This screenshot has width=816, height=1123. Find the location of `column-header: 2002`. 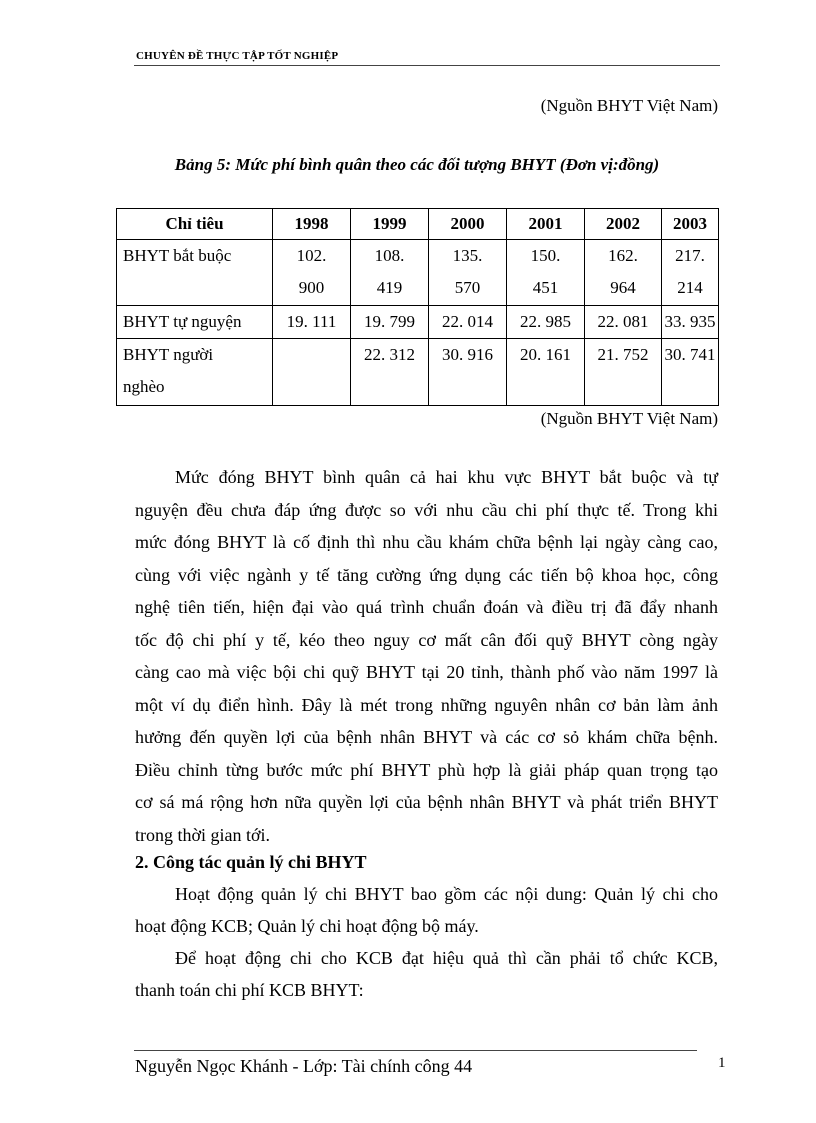

column-header: 2002 is located at coordinates (623, 224).